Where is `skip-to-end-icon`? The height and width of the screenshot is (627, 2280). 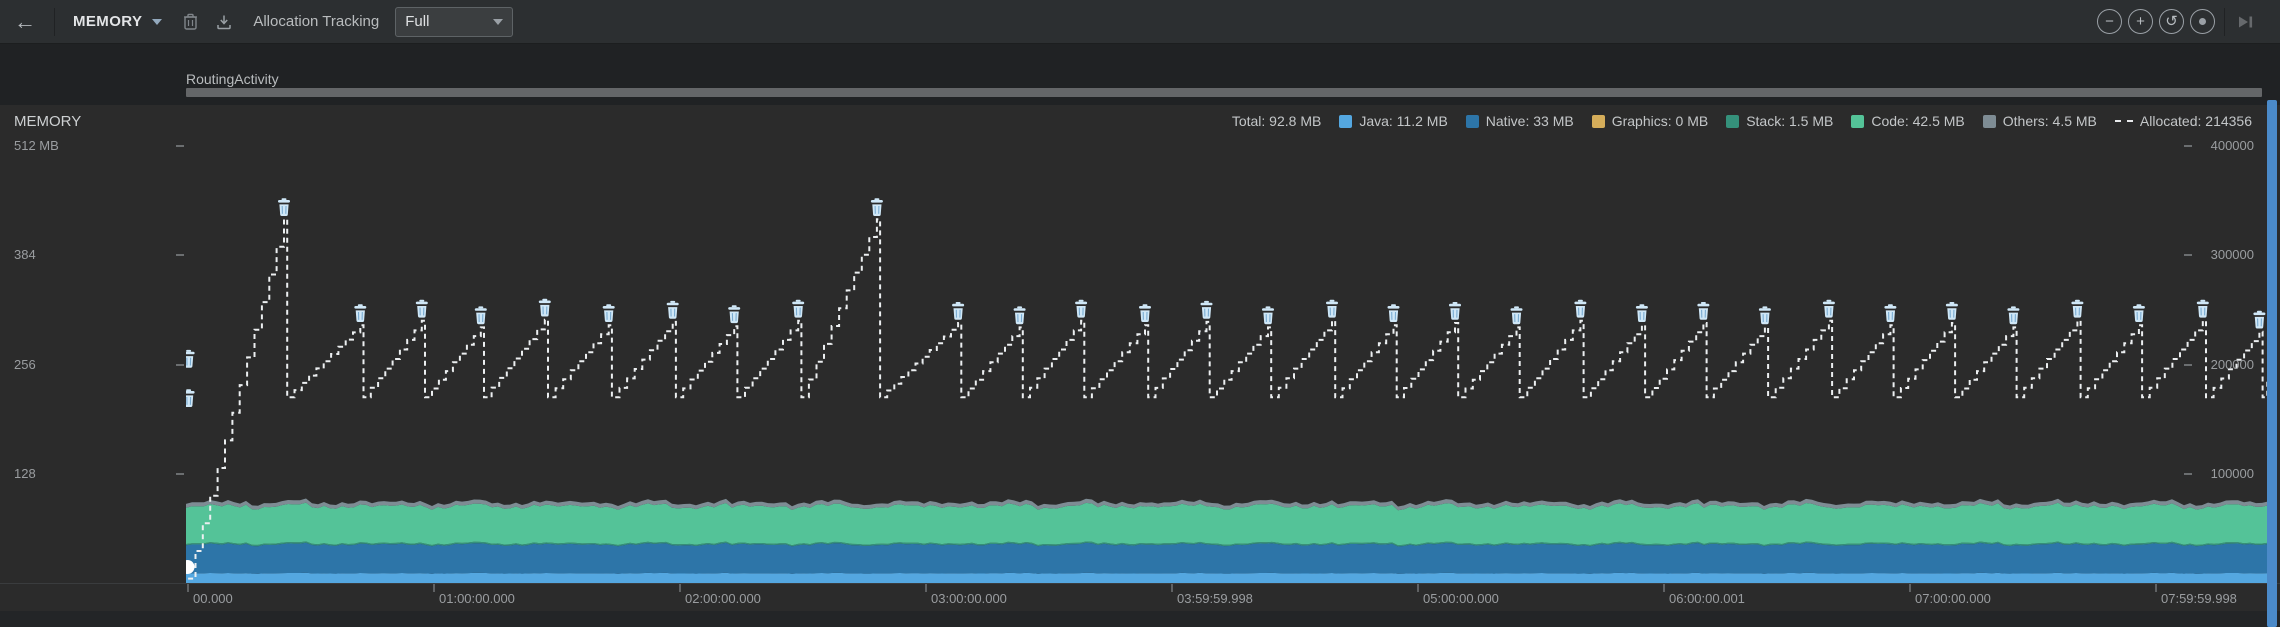 skip-to-end-icon is located at coordinates (2246, 21).